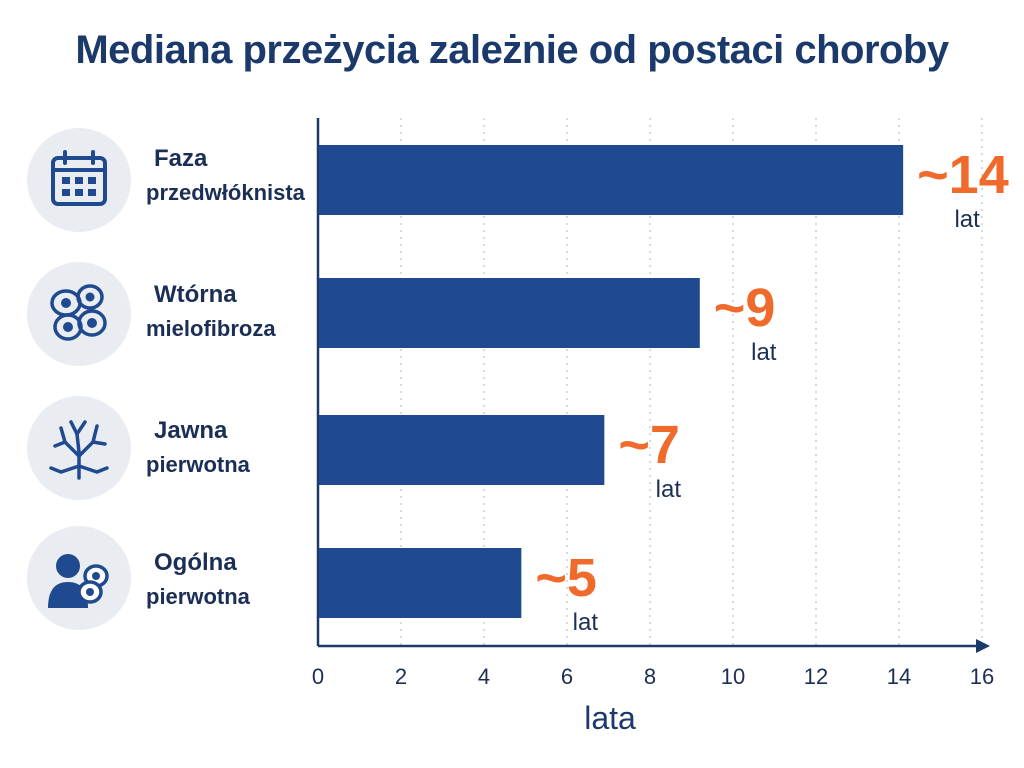 The image size is (1024, 768). I want to click on x-tick-label: 2, so click(401, 676).